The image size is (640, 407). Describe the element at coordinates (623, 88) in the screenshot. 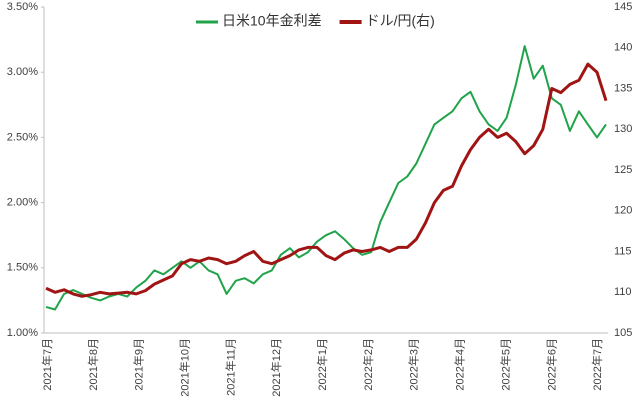

I see `y2-tick-label: 135` at that location.